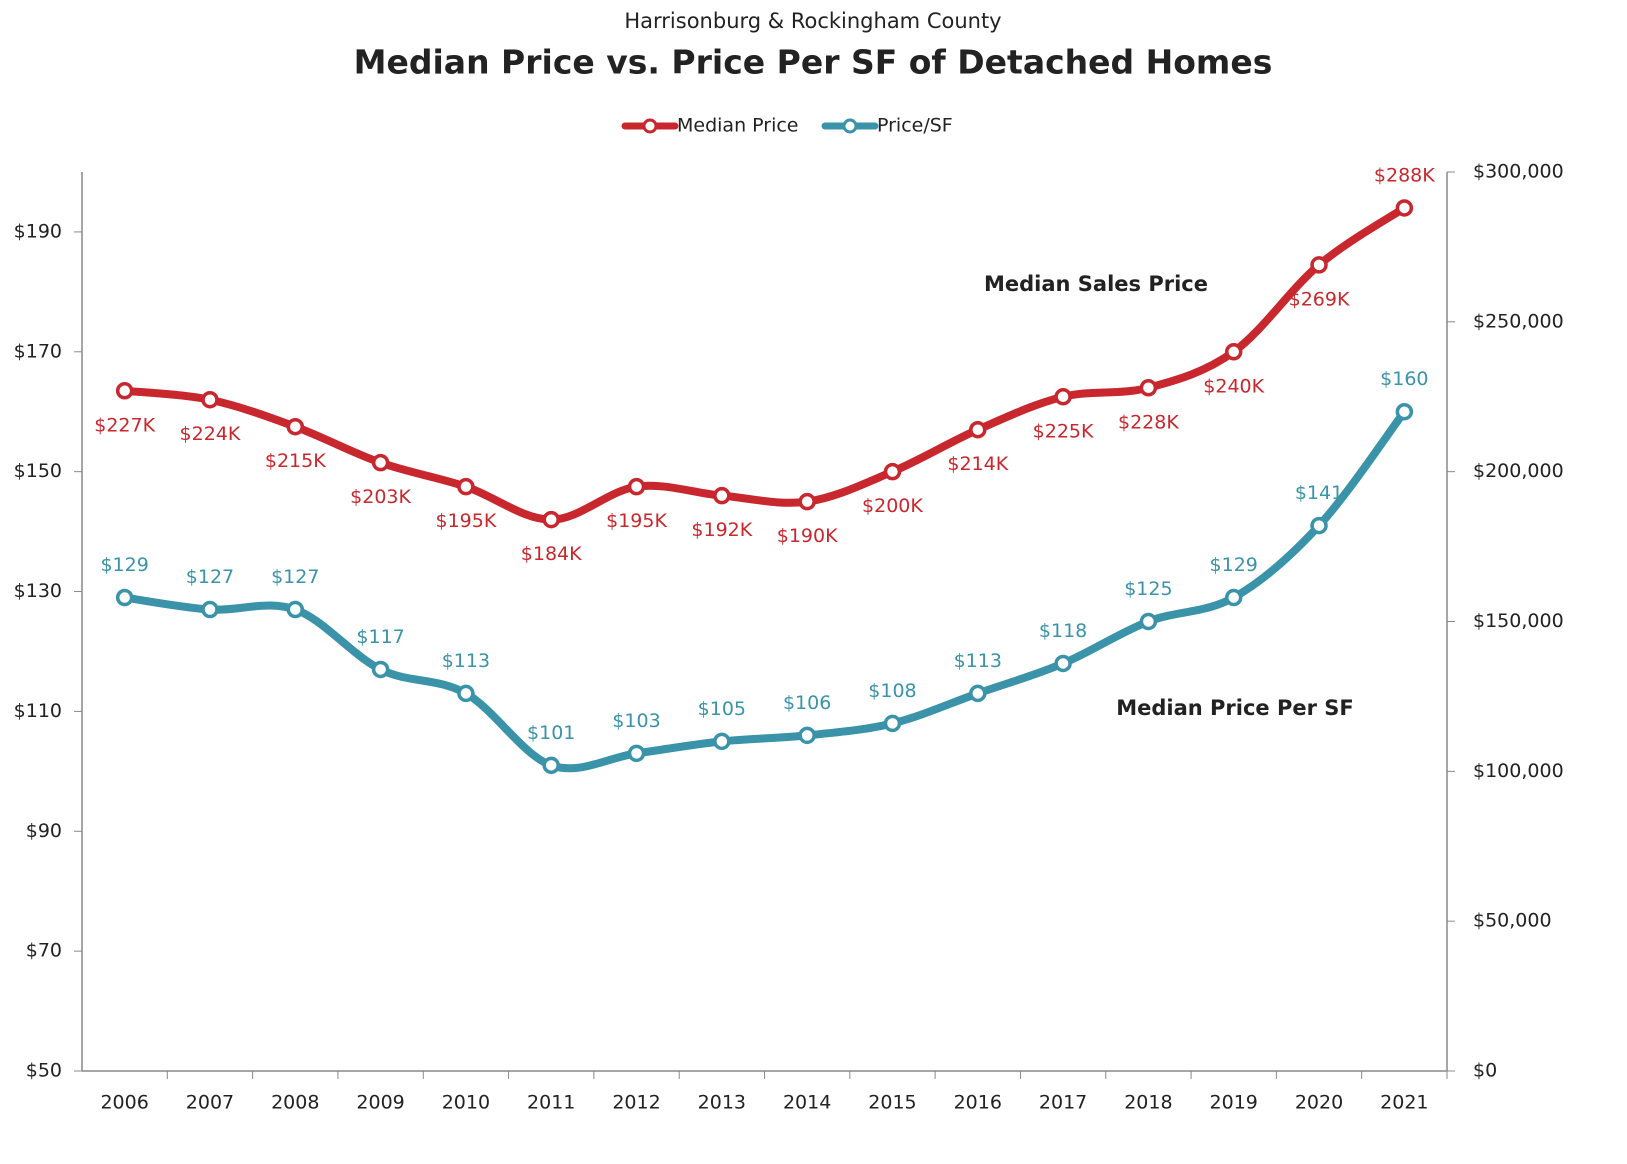  Describe the element at coordinates (1512, 921) in the screenshot. I see `y2-tick-label: $50,000` at that location.